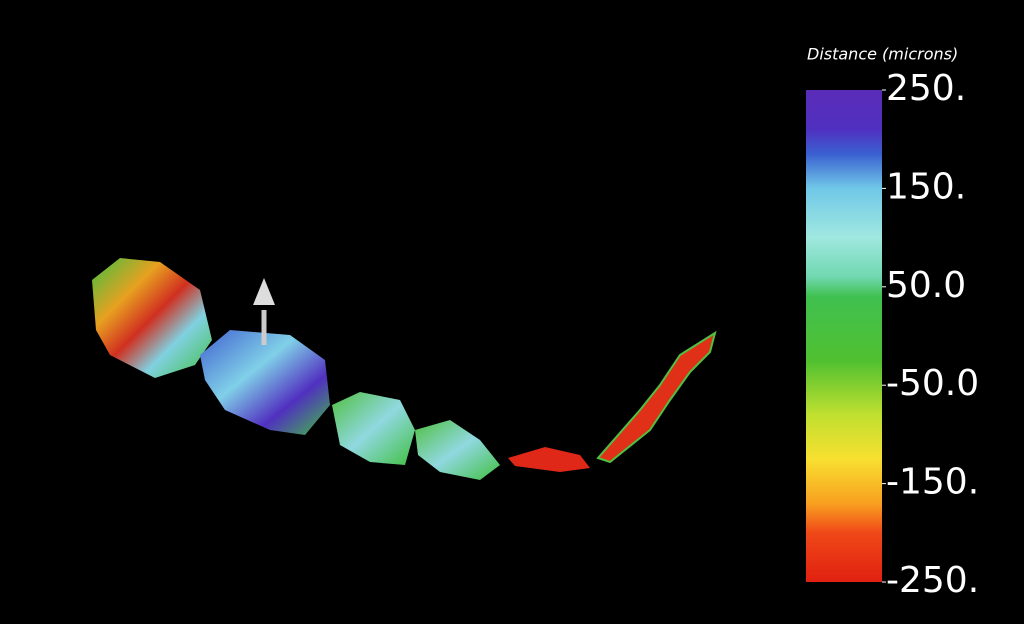 The image size is (1024, 624). I want to click on tick-label: -50.0, so click(932, 383).